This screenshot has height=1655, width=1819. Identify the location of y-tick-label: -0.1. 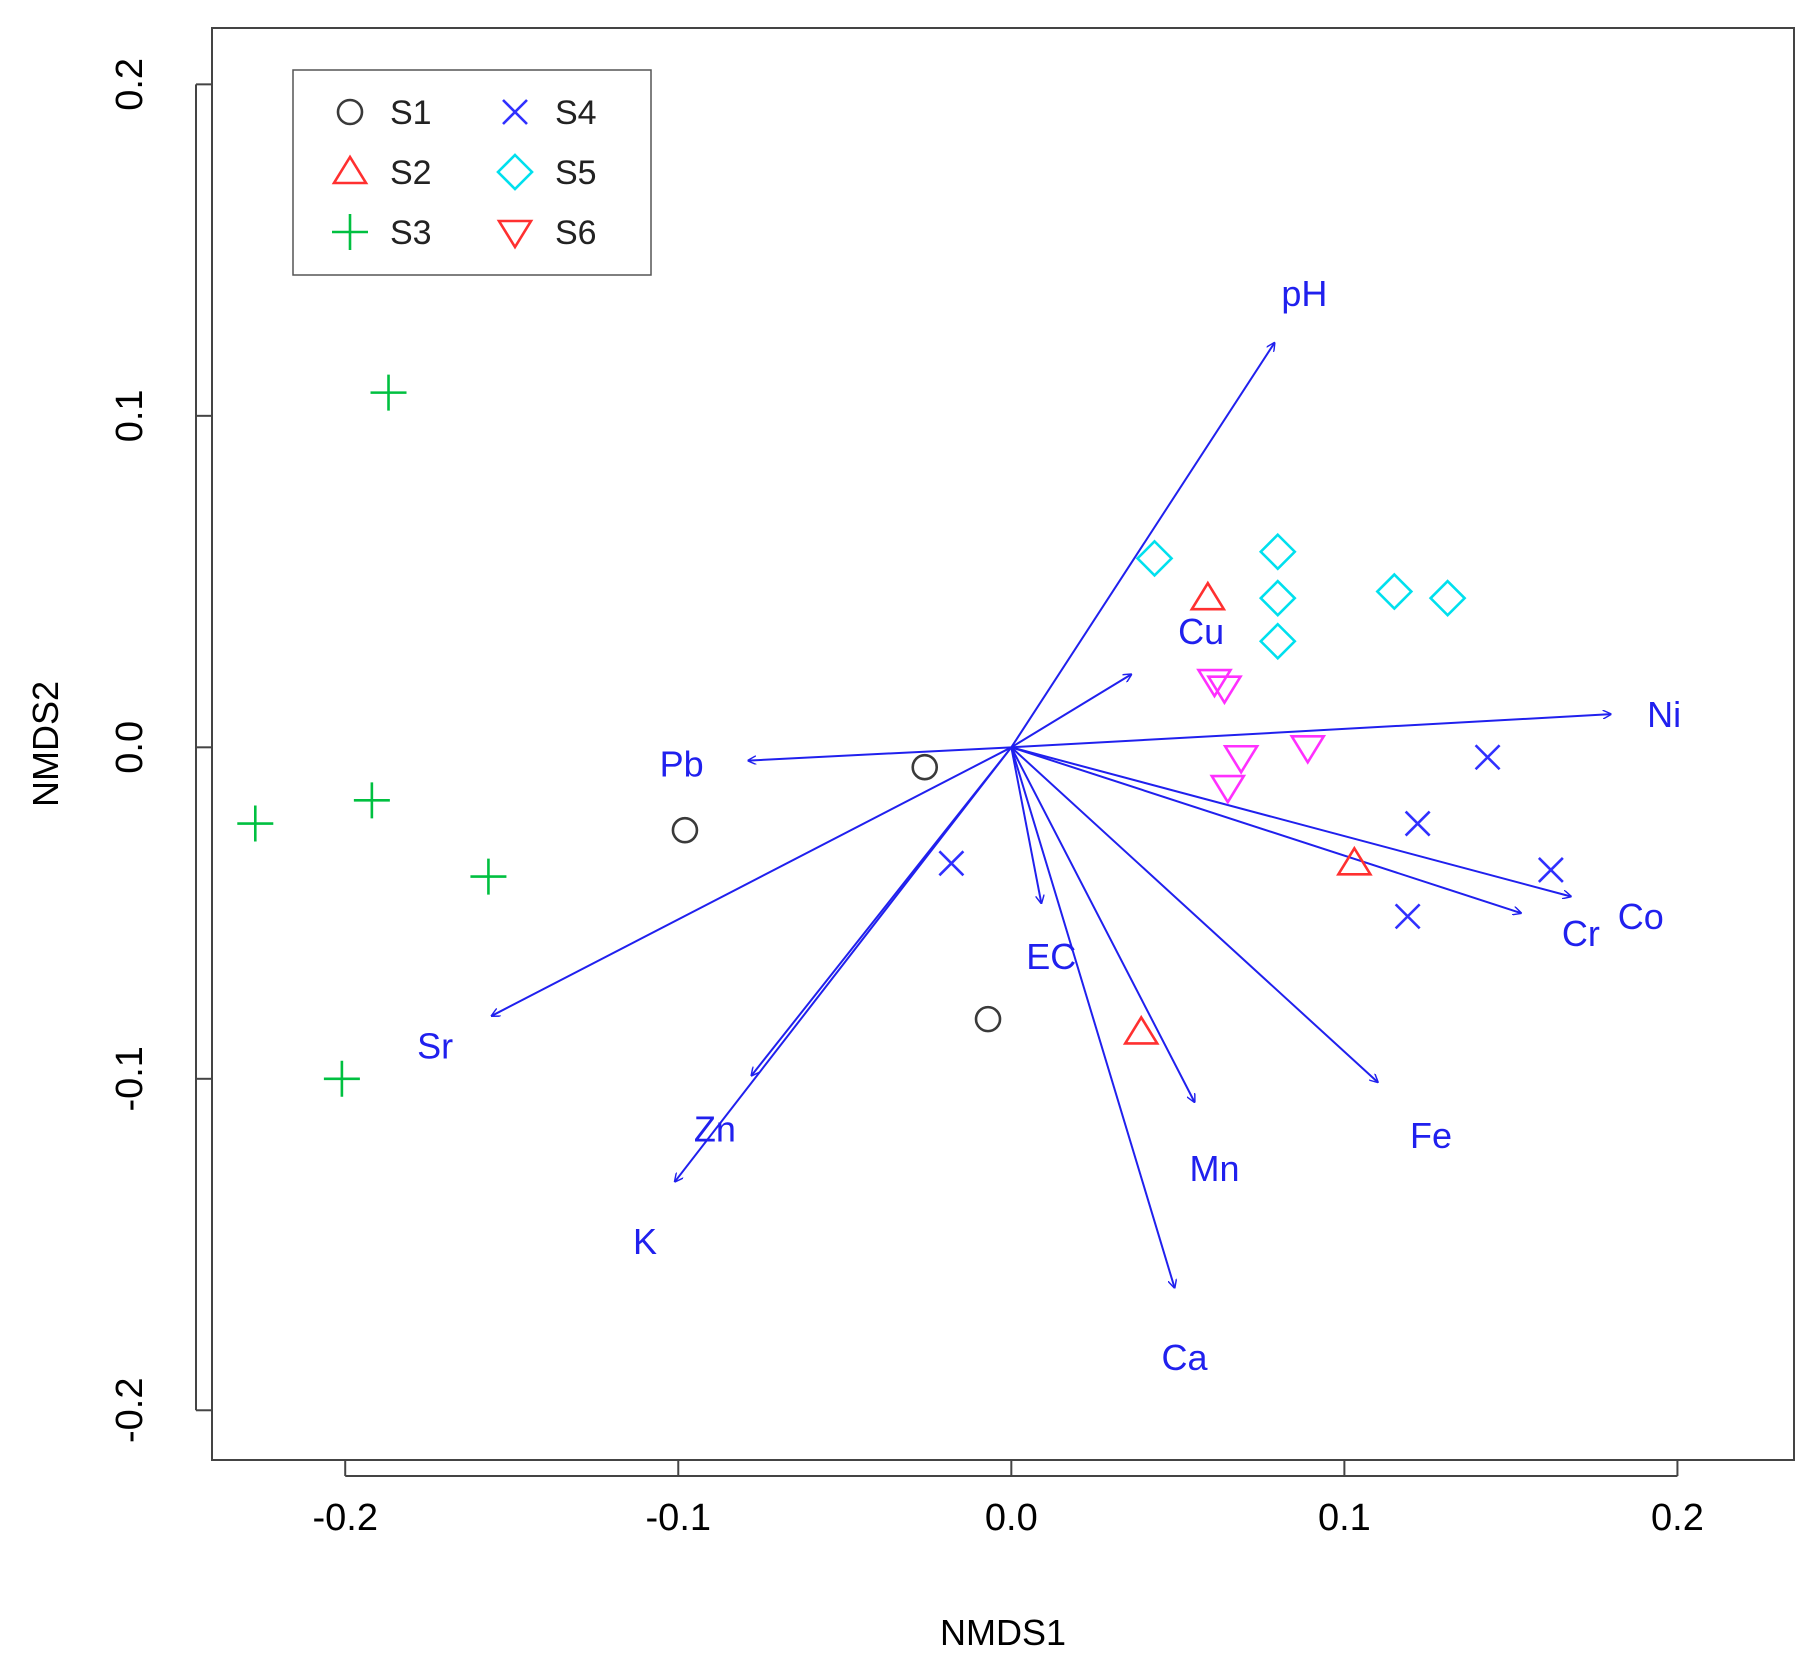
(130, 1078).